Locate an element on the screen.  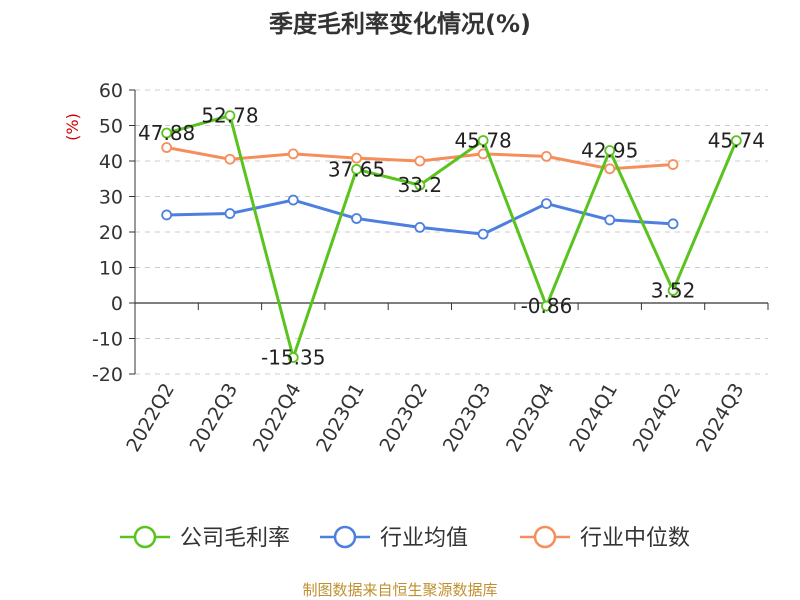
data-label: 45.74 is located at coordinates (736, 141).